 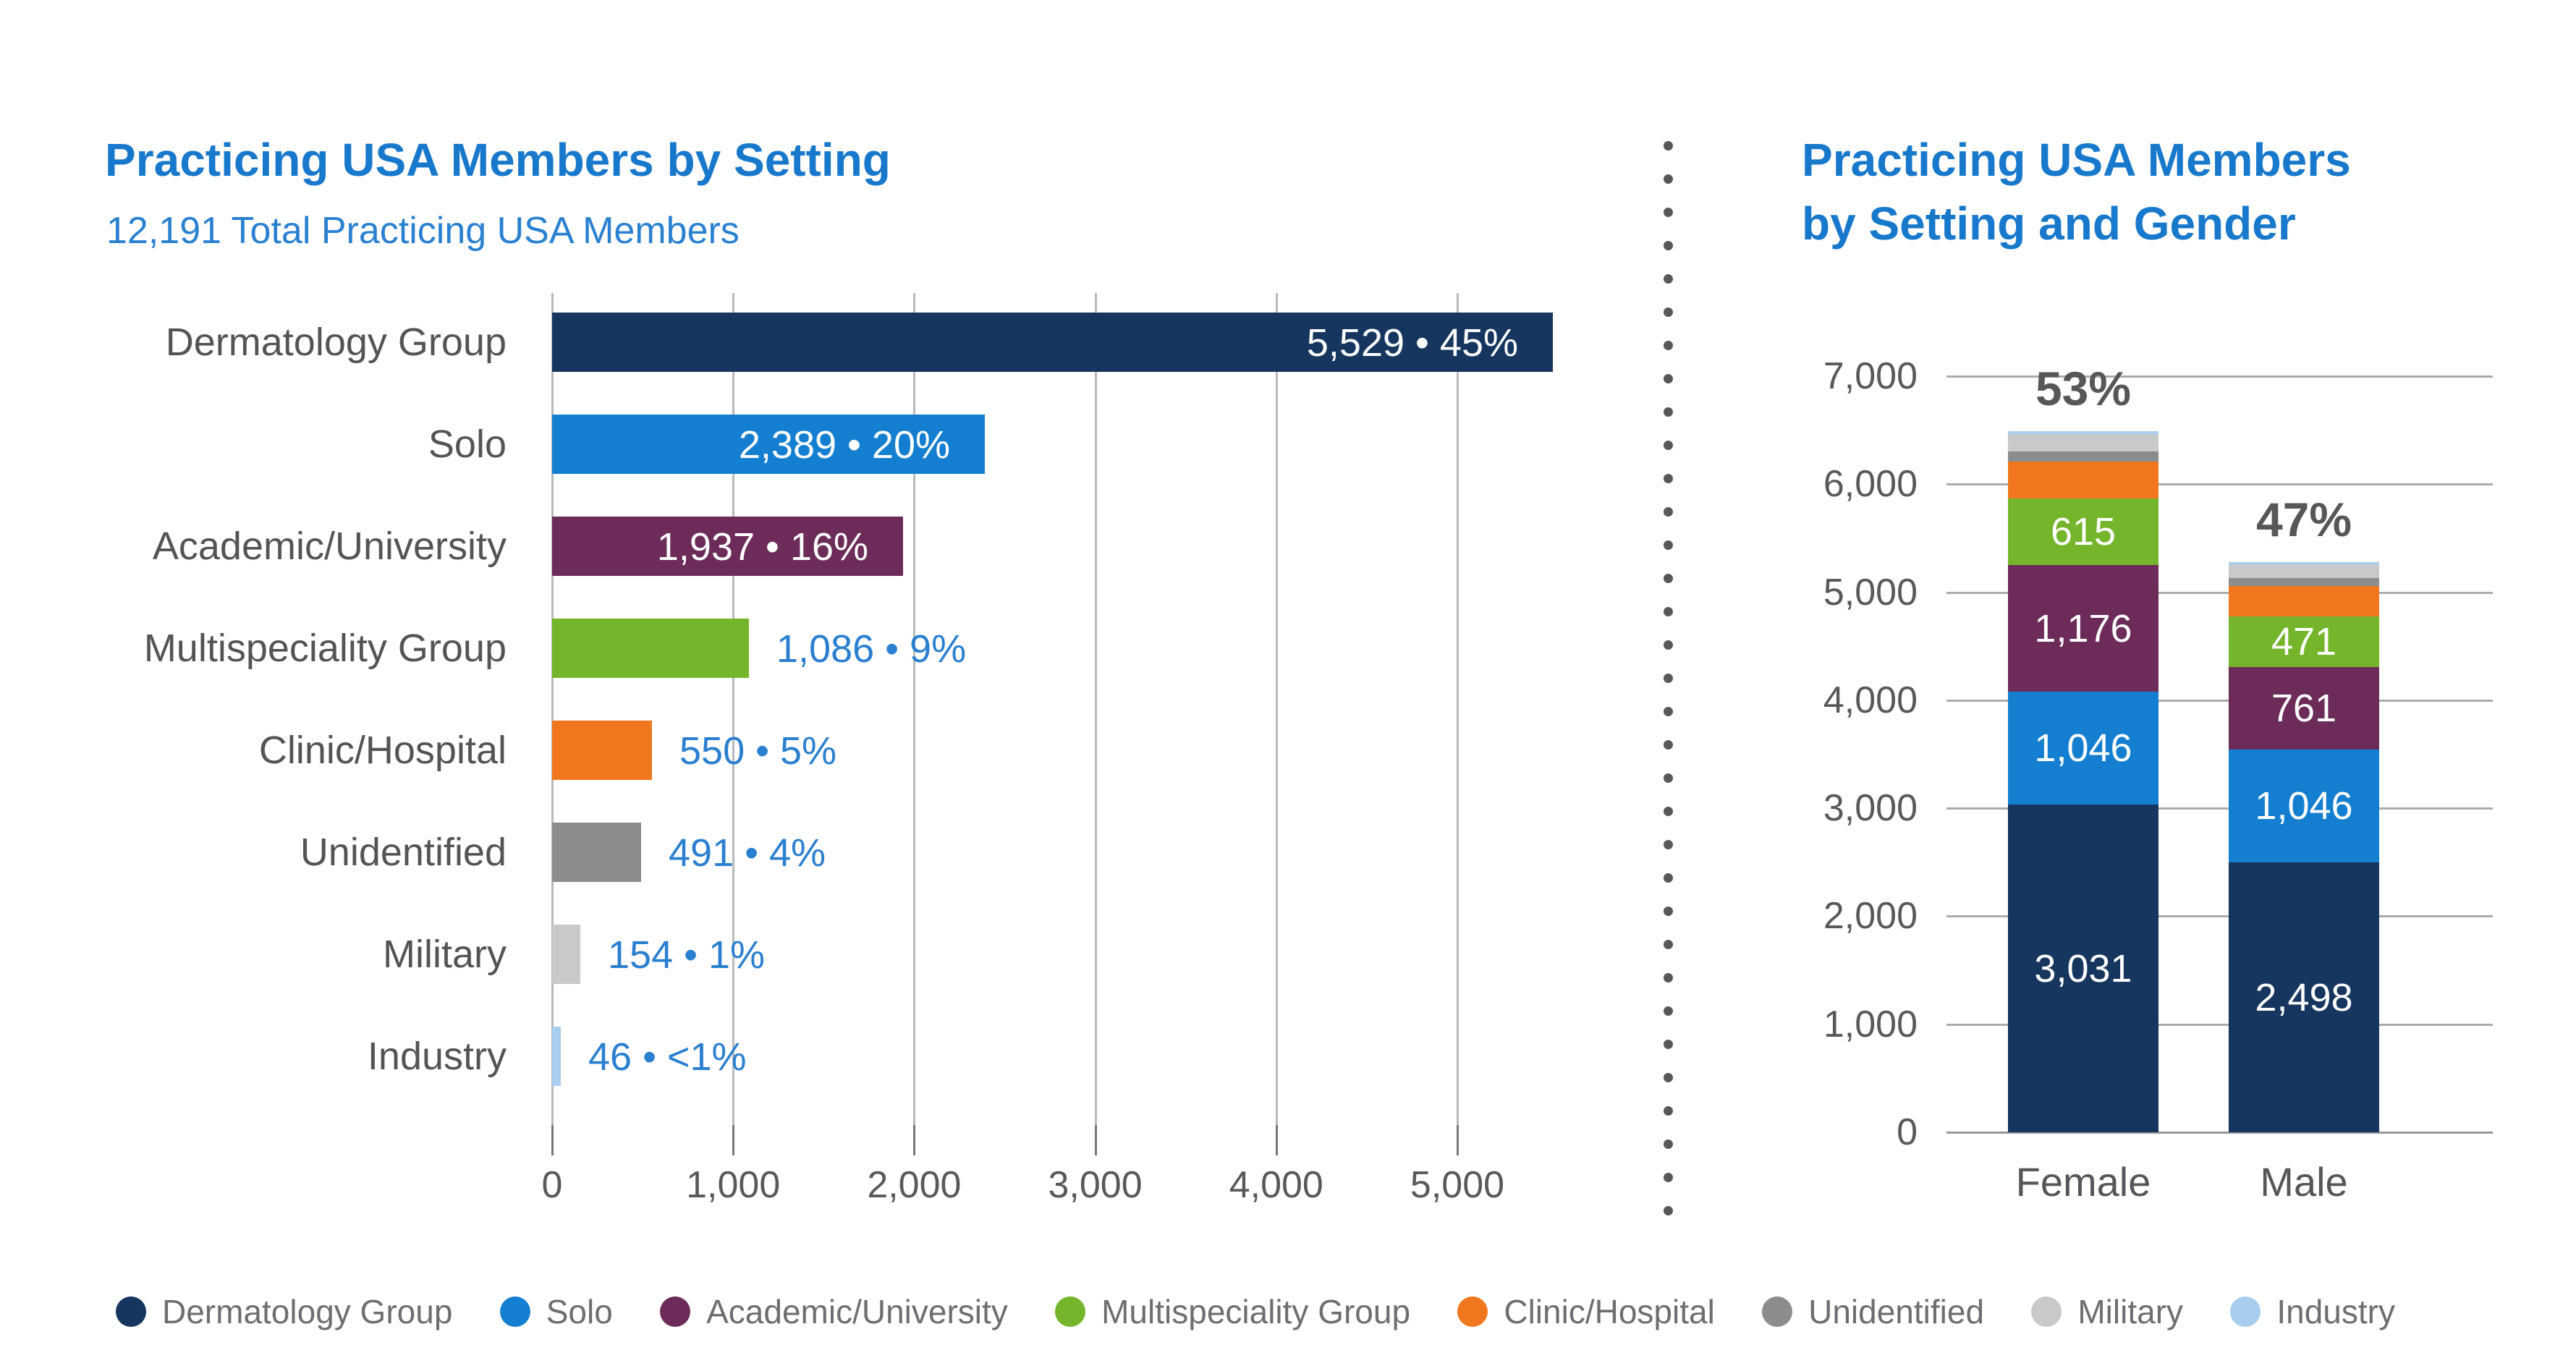 What do you see at coordinates (667, 1057) in the screenshot?
I see `bar-value-label: 46 • <1%` at bounding box center [667, 1057].